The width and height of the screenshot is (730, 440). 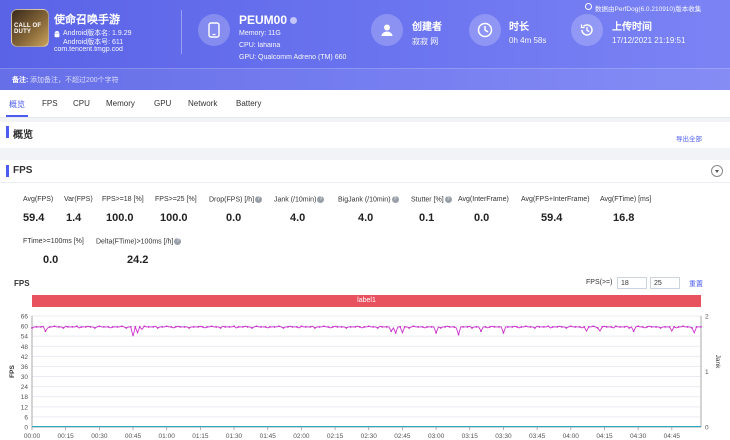 What do you see at coordinates (20, 80) in the screenshot?
I see `remark-label: 备注:` at bounding box center [20, 80].